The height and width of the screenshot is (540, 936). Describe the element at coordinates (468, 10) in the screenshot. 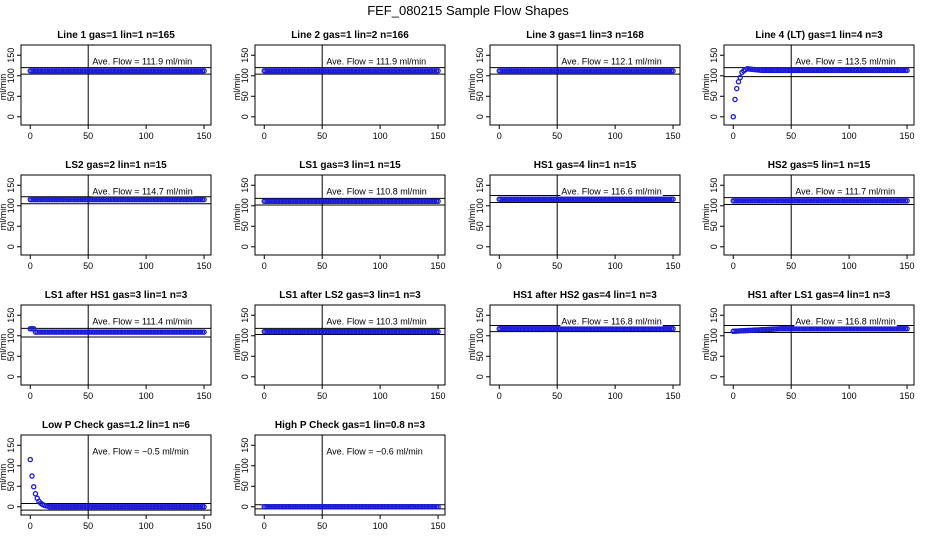

I see `page-title: FEF_080215 Sample Flow Shapes` at that location.